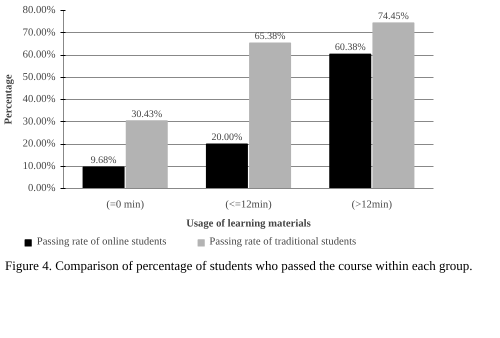 This screenshot has width=500, height=338. Describe the element at coordinates (9, 99) in the screenshot. I see `y-axis-title: Percentage` at that location.